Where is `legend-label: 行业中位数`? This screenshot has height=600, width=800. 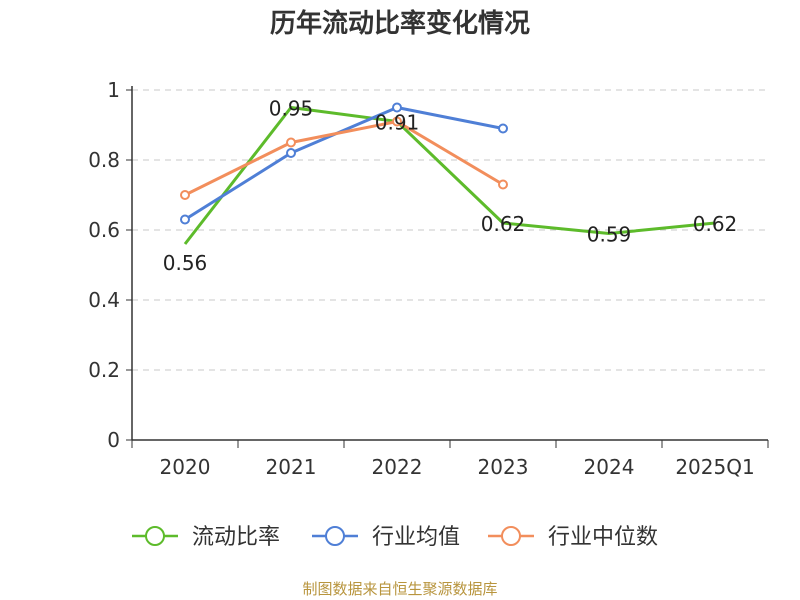 legend-label: 行业中位数 is located at coordinates (603, 537).